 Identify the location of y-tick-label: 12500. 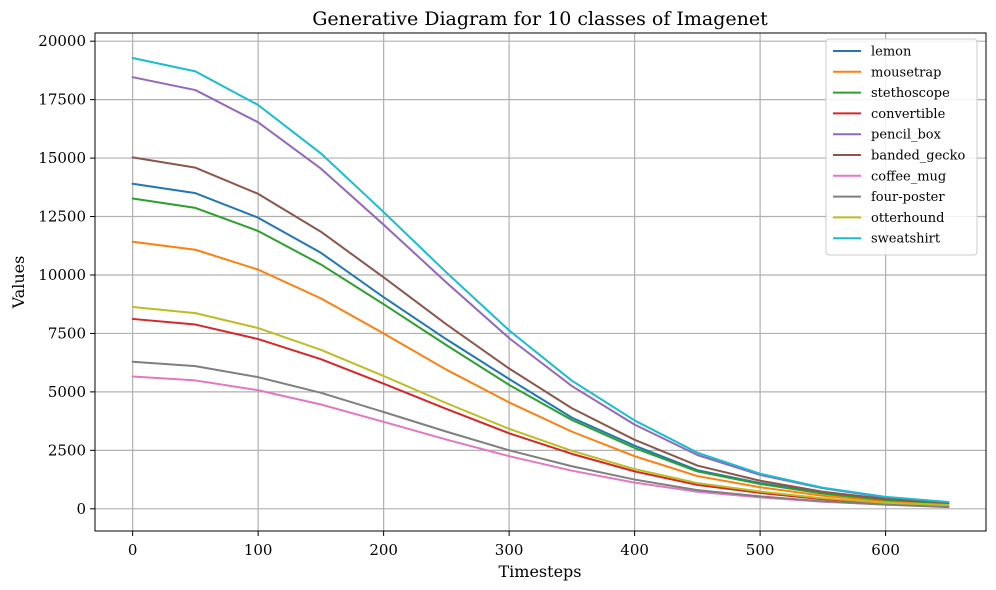
(62, 217).